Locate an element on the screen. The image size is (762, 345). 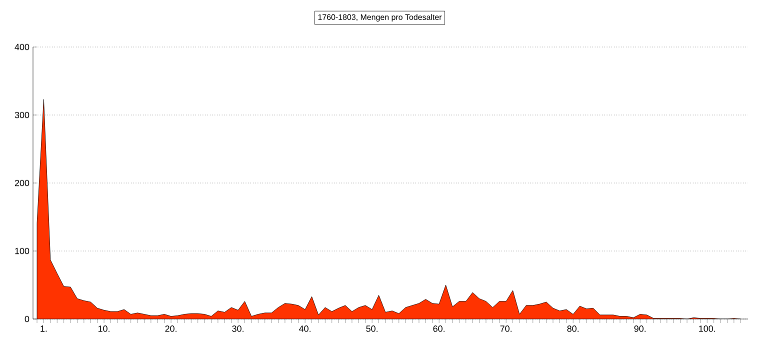
y-tick-label: 300 is located at coordinates (22, 115).